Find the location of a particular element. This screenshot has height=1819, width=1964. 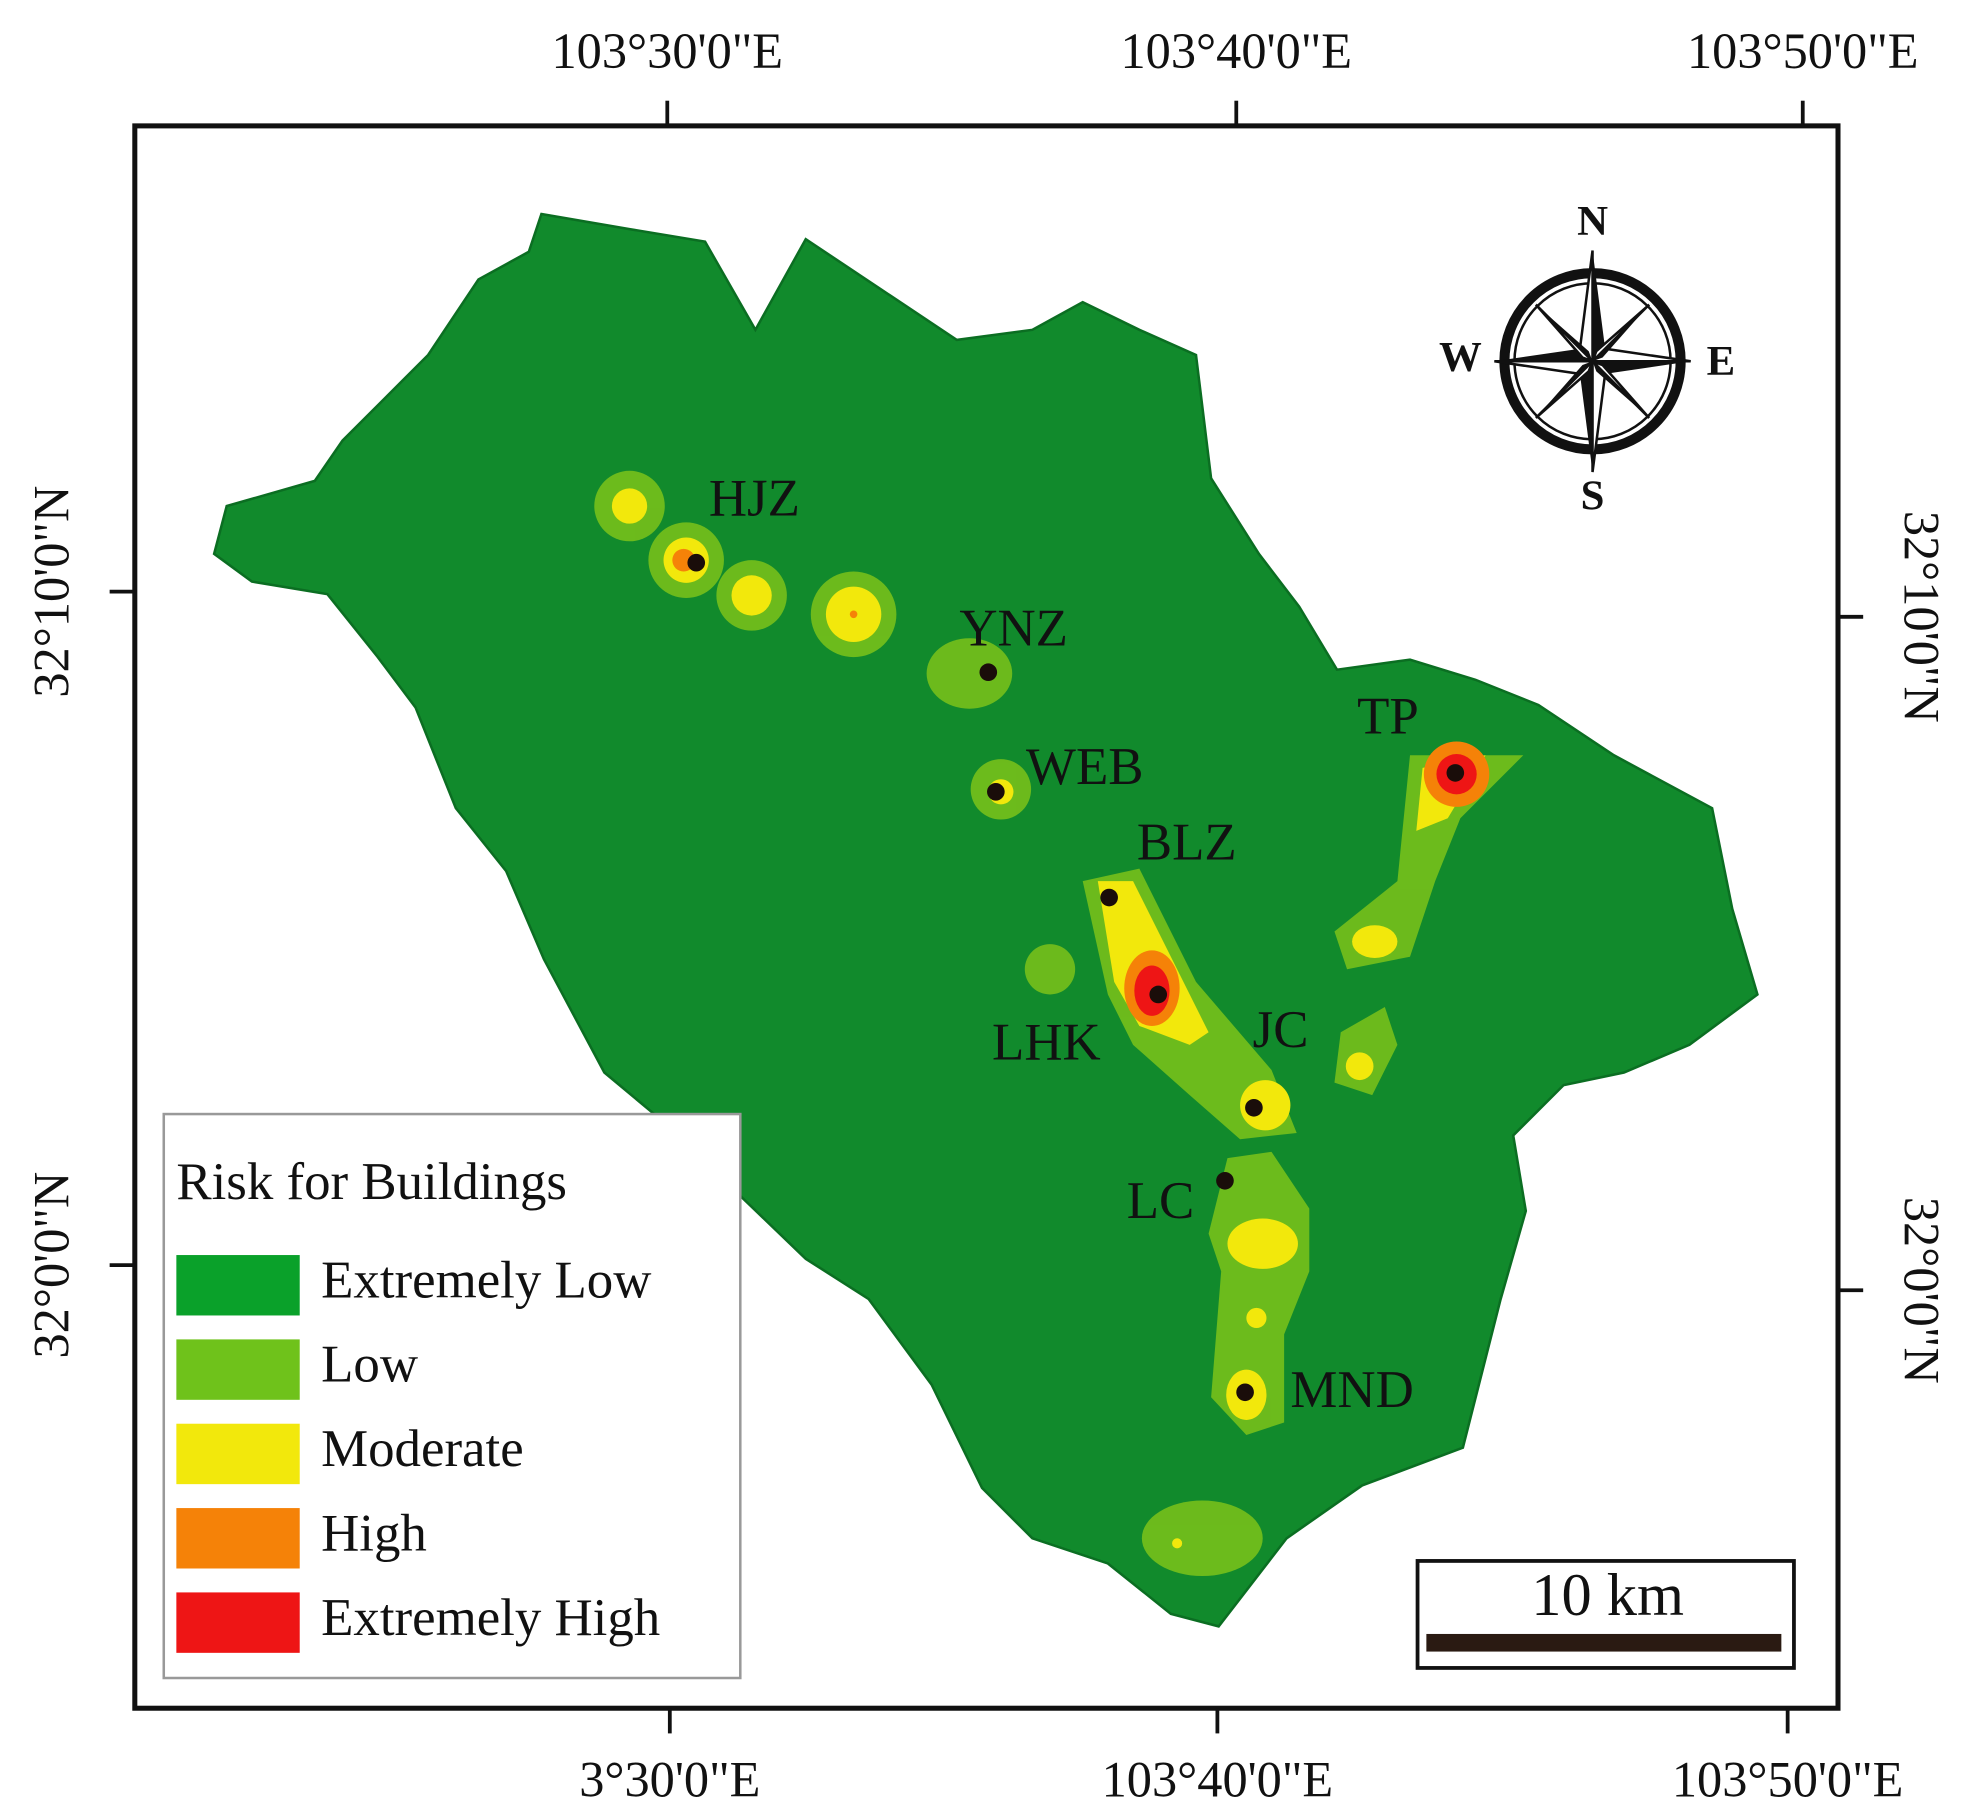

place-label: LHK is located at coordinates (1046, 1042).